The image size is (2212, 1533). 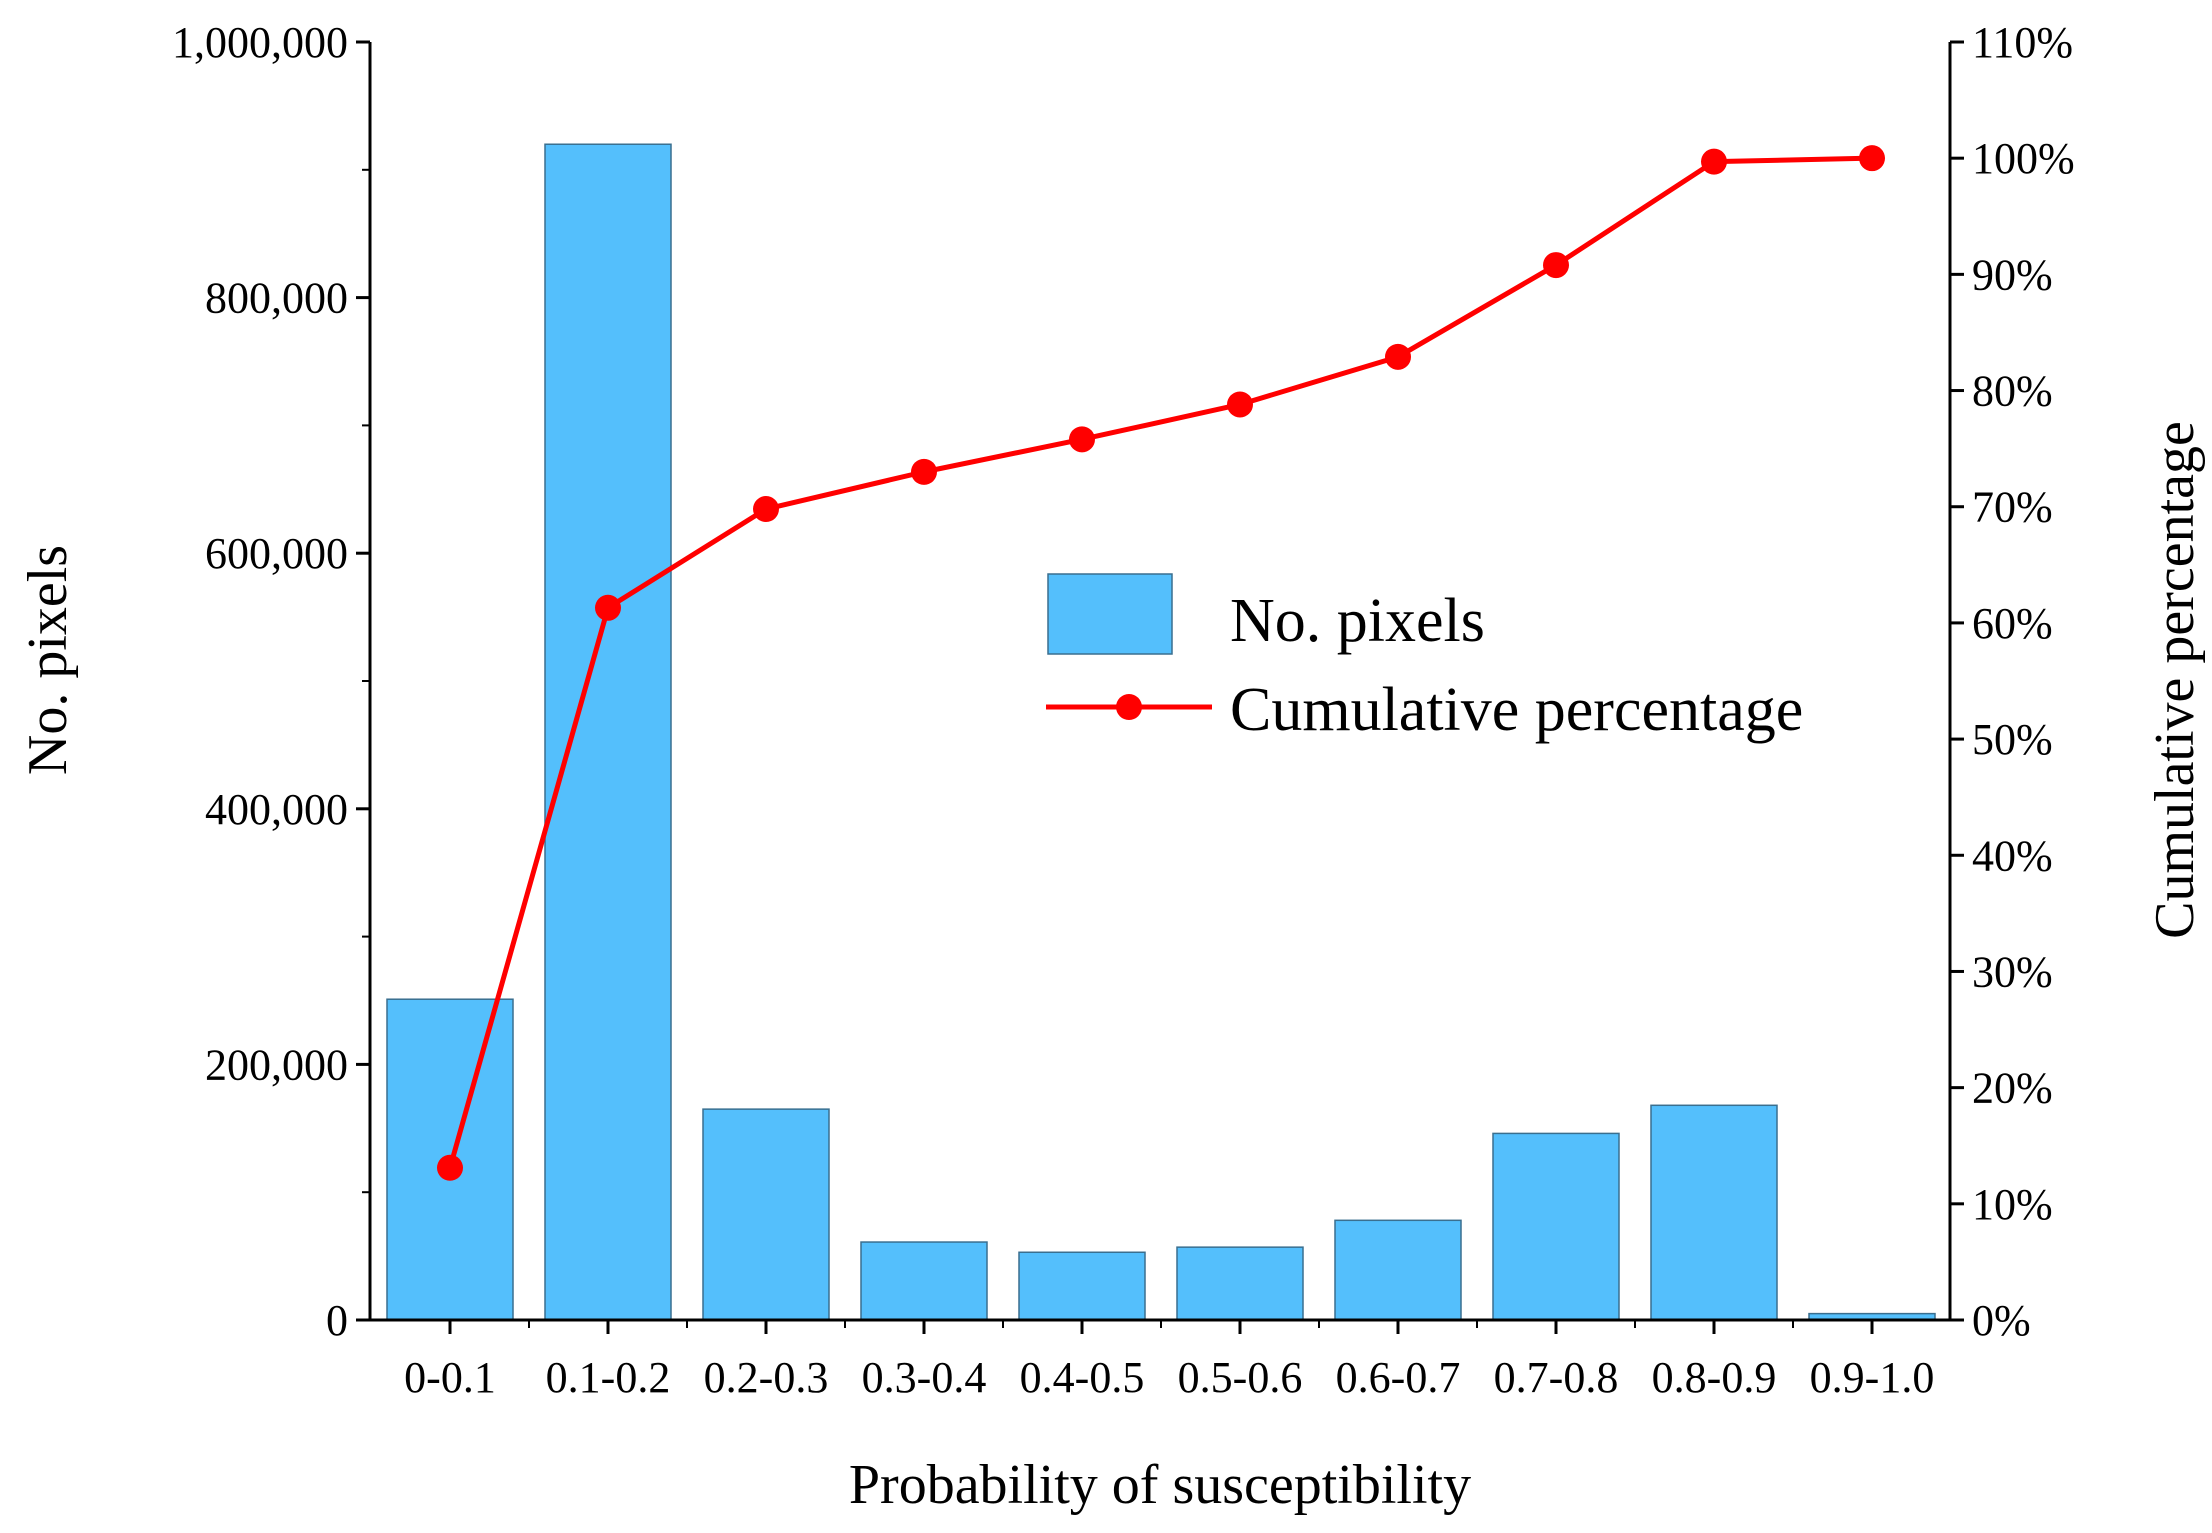 I want to click on right-y-tick-label: 70%, so click(x=2012, y=507).